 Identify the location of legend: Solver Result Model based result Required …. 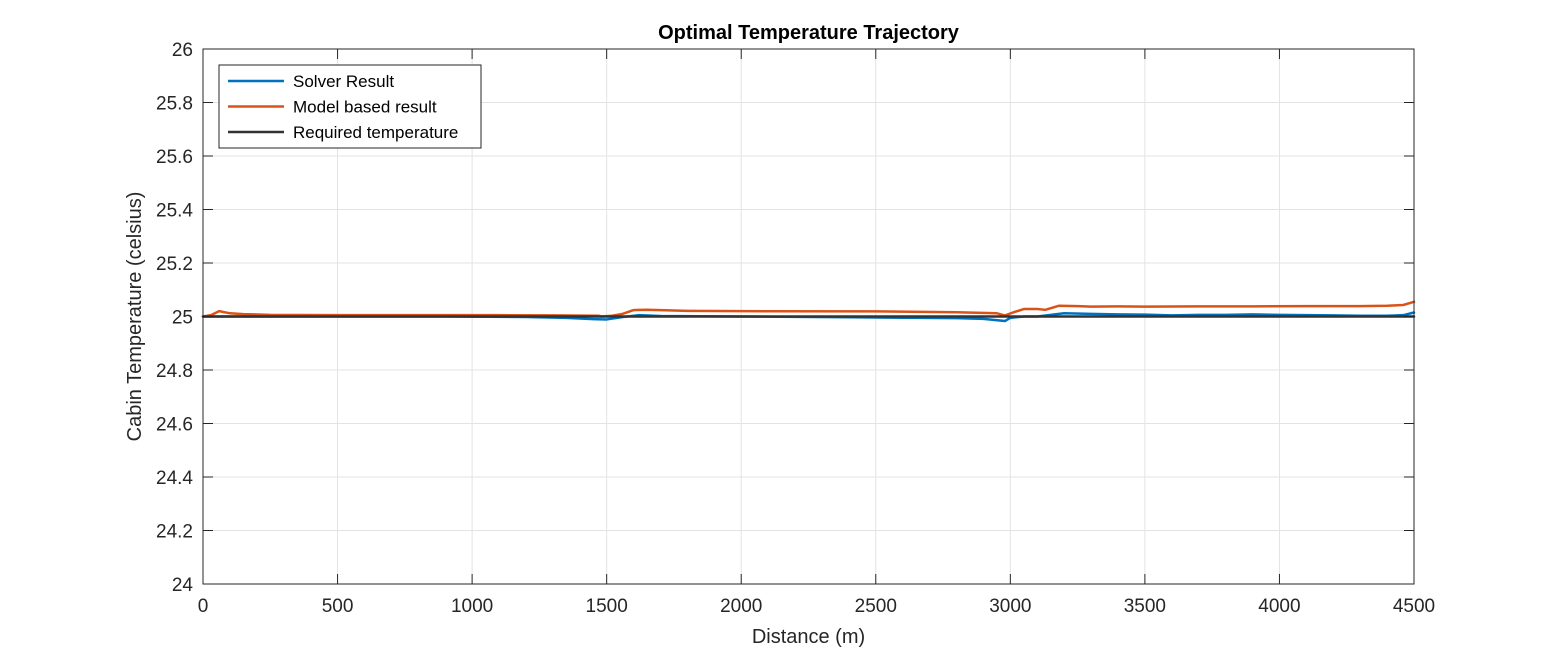
(350, 106).